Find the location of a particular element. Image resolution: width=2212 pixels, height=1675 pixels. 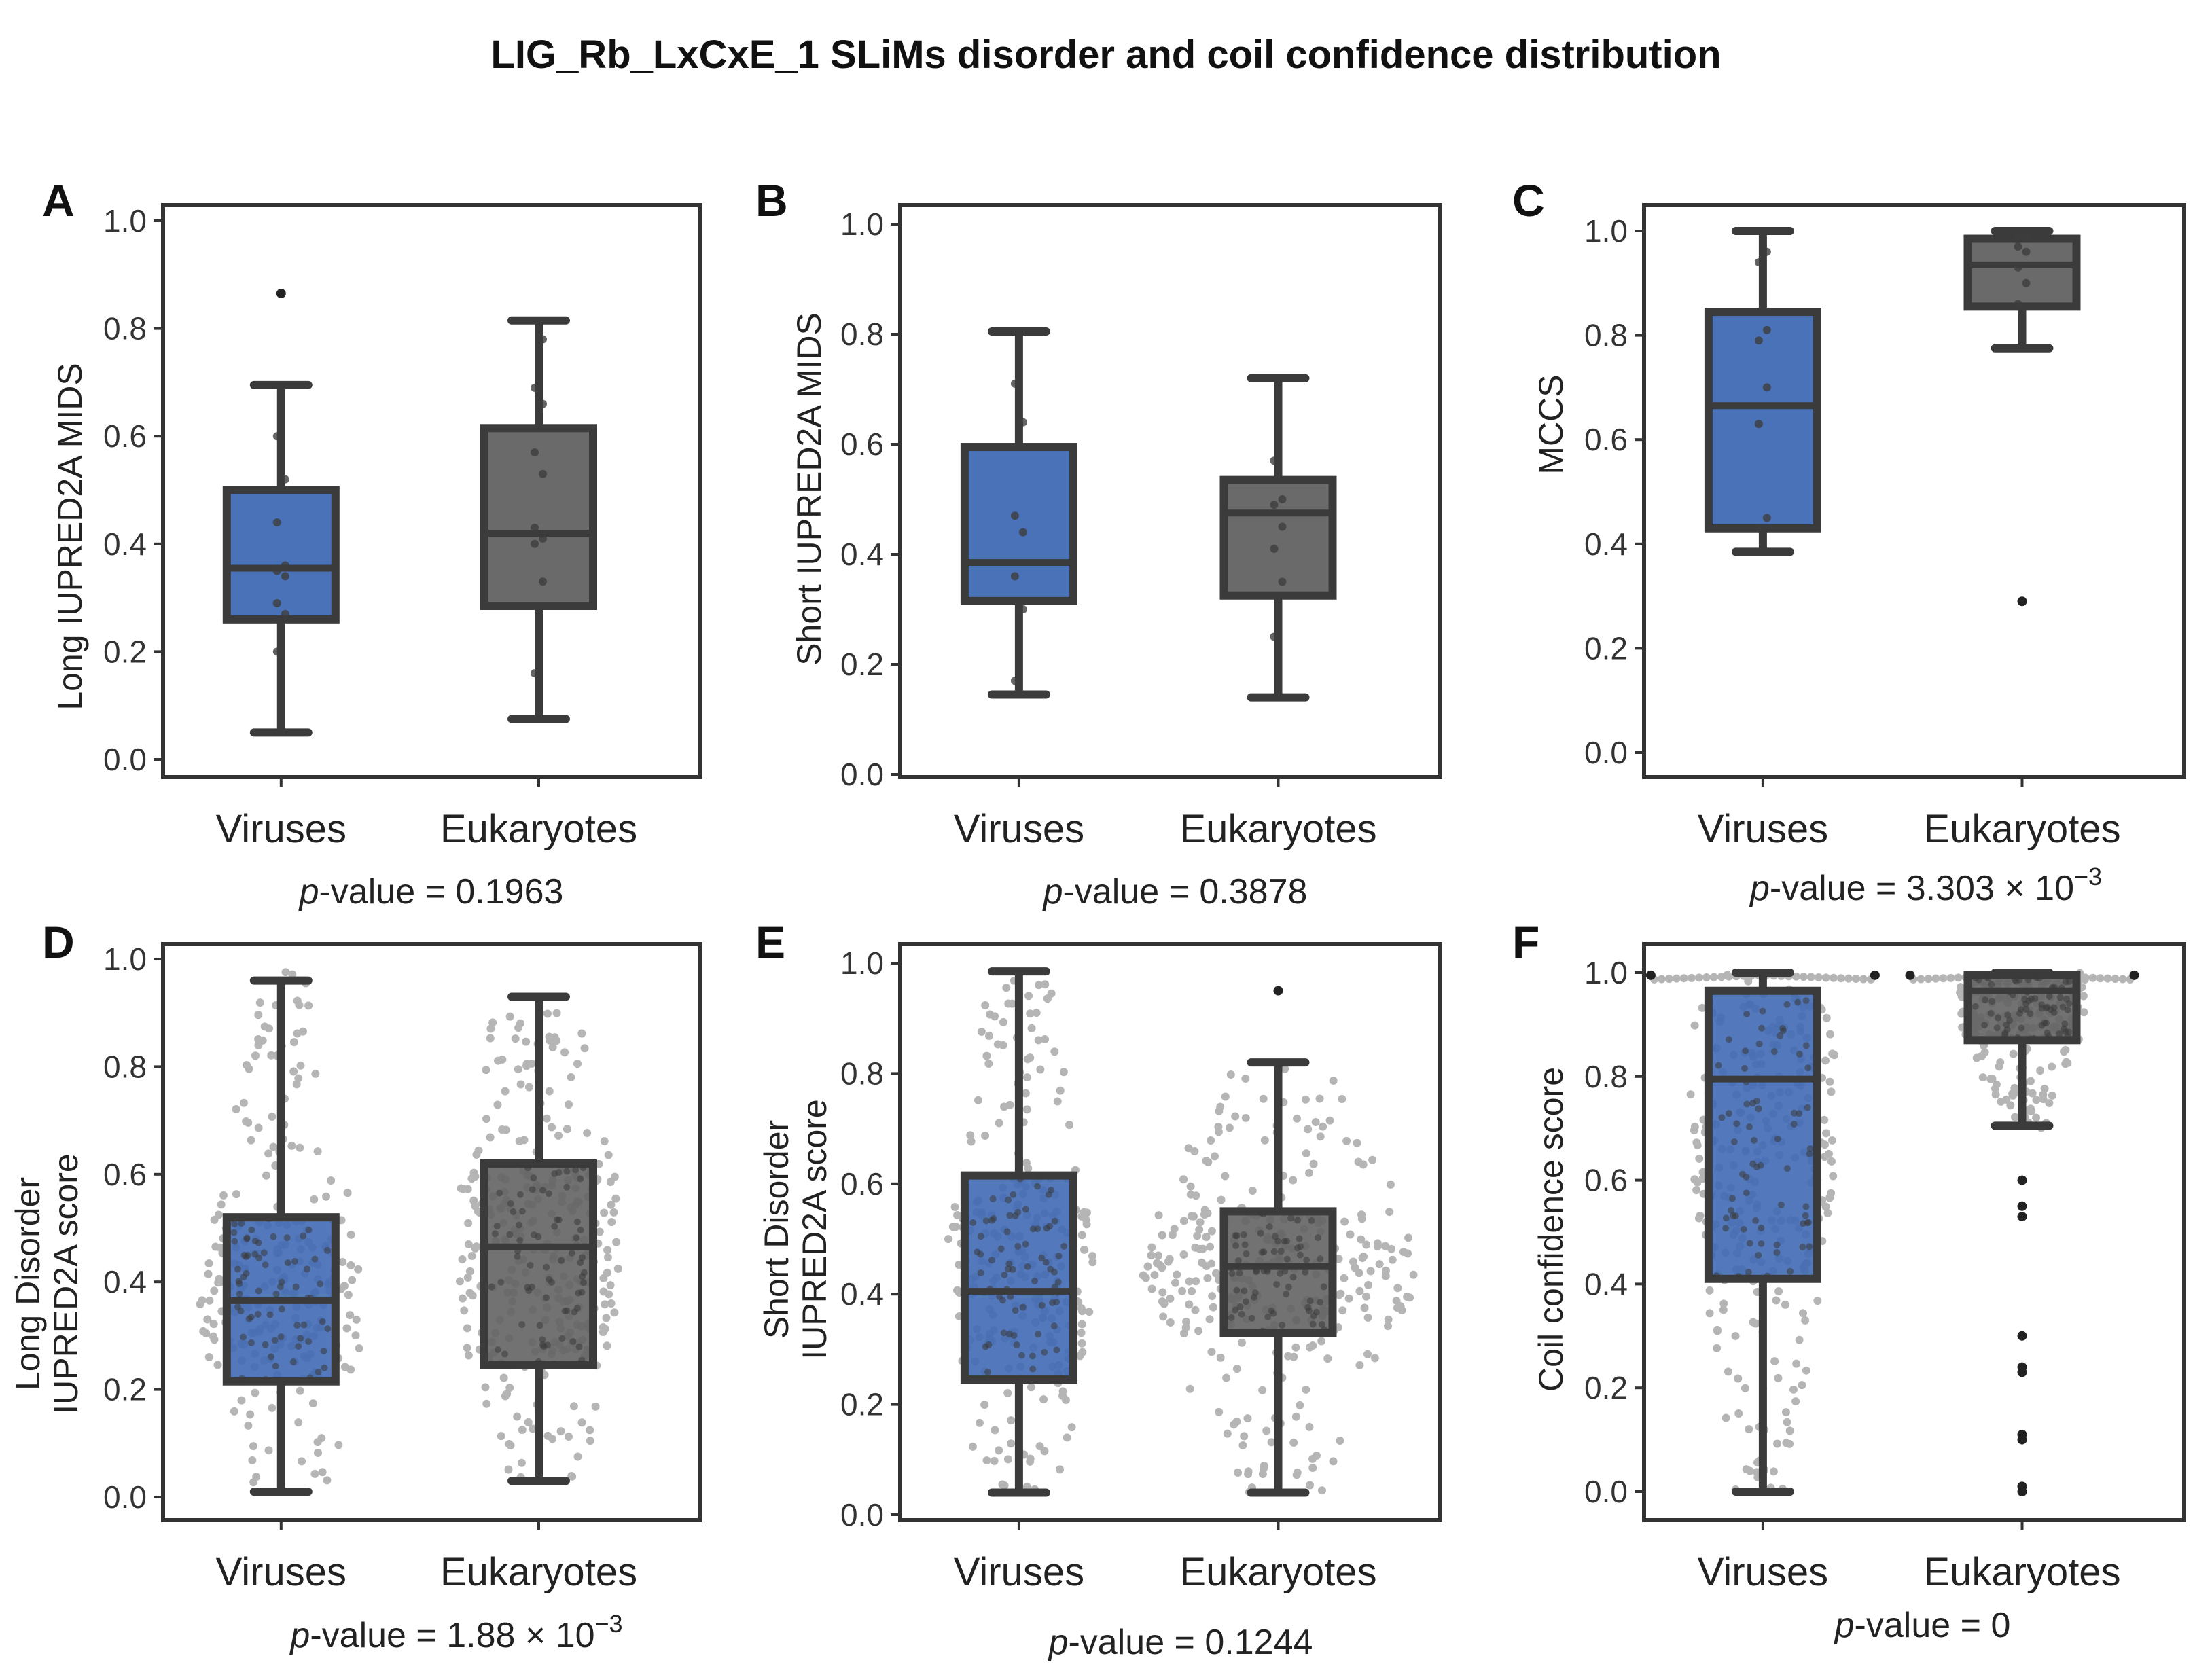

p-value-text: -value = 0.1244 is located at coordinates (1190, 1642).